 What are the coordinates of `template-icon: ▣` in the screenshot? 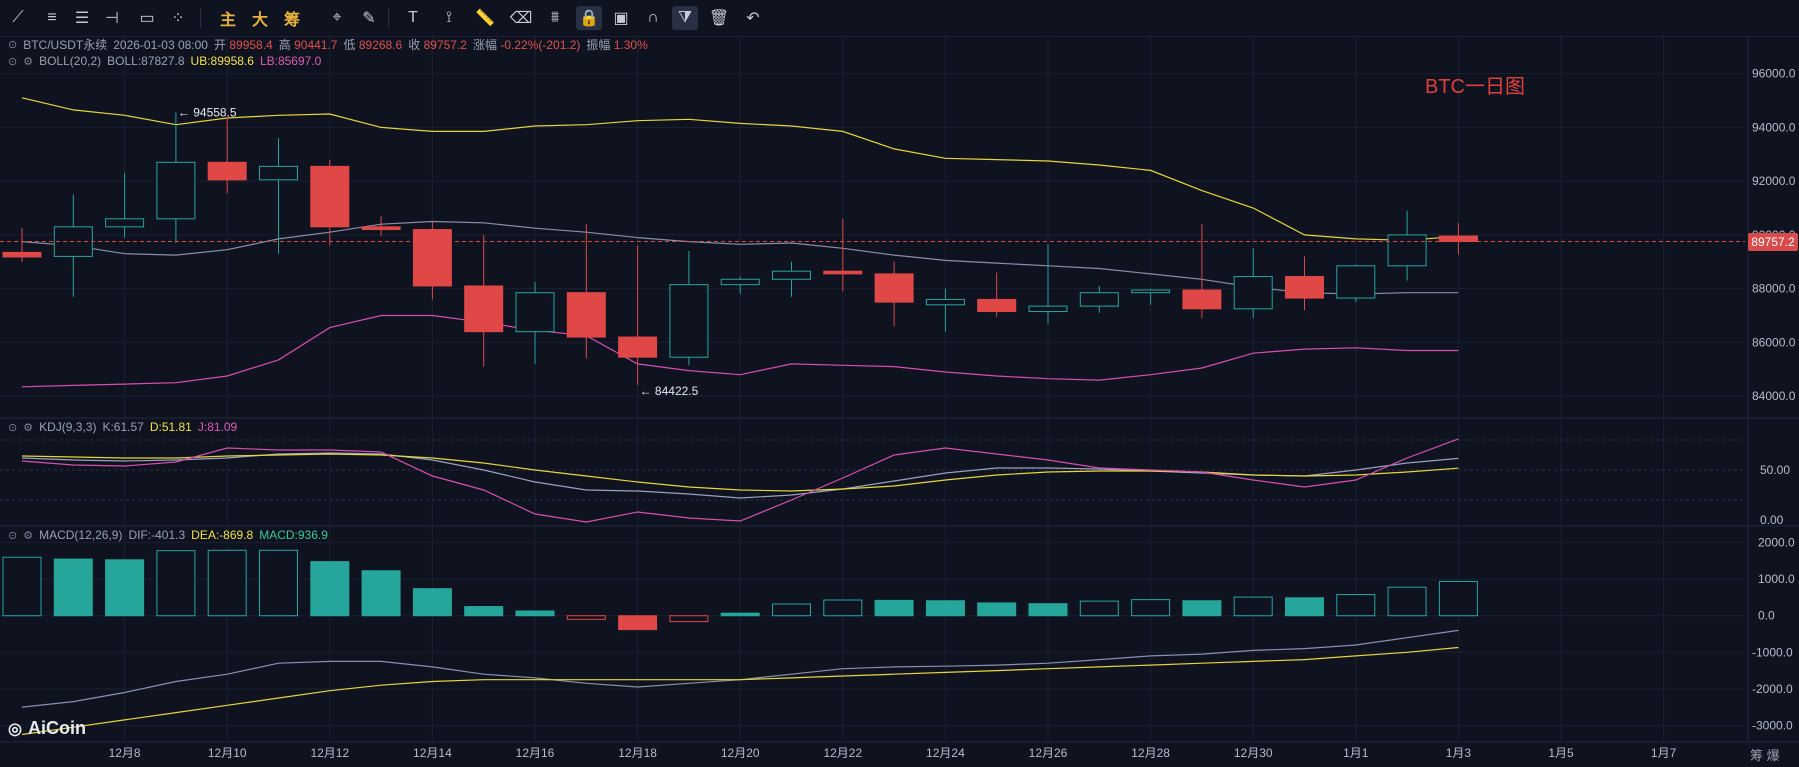 It's located at (621, 18).